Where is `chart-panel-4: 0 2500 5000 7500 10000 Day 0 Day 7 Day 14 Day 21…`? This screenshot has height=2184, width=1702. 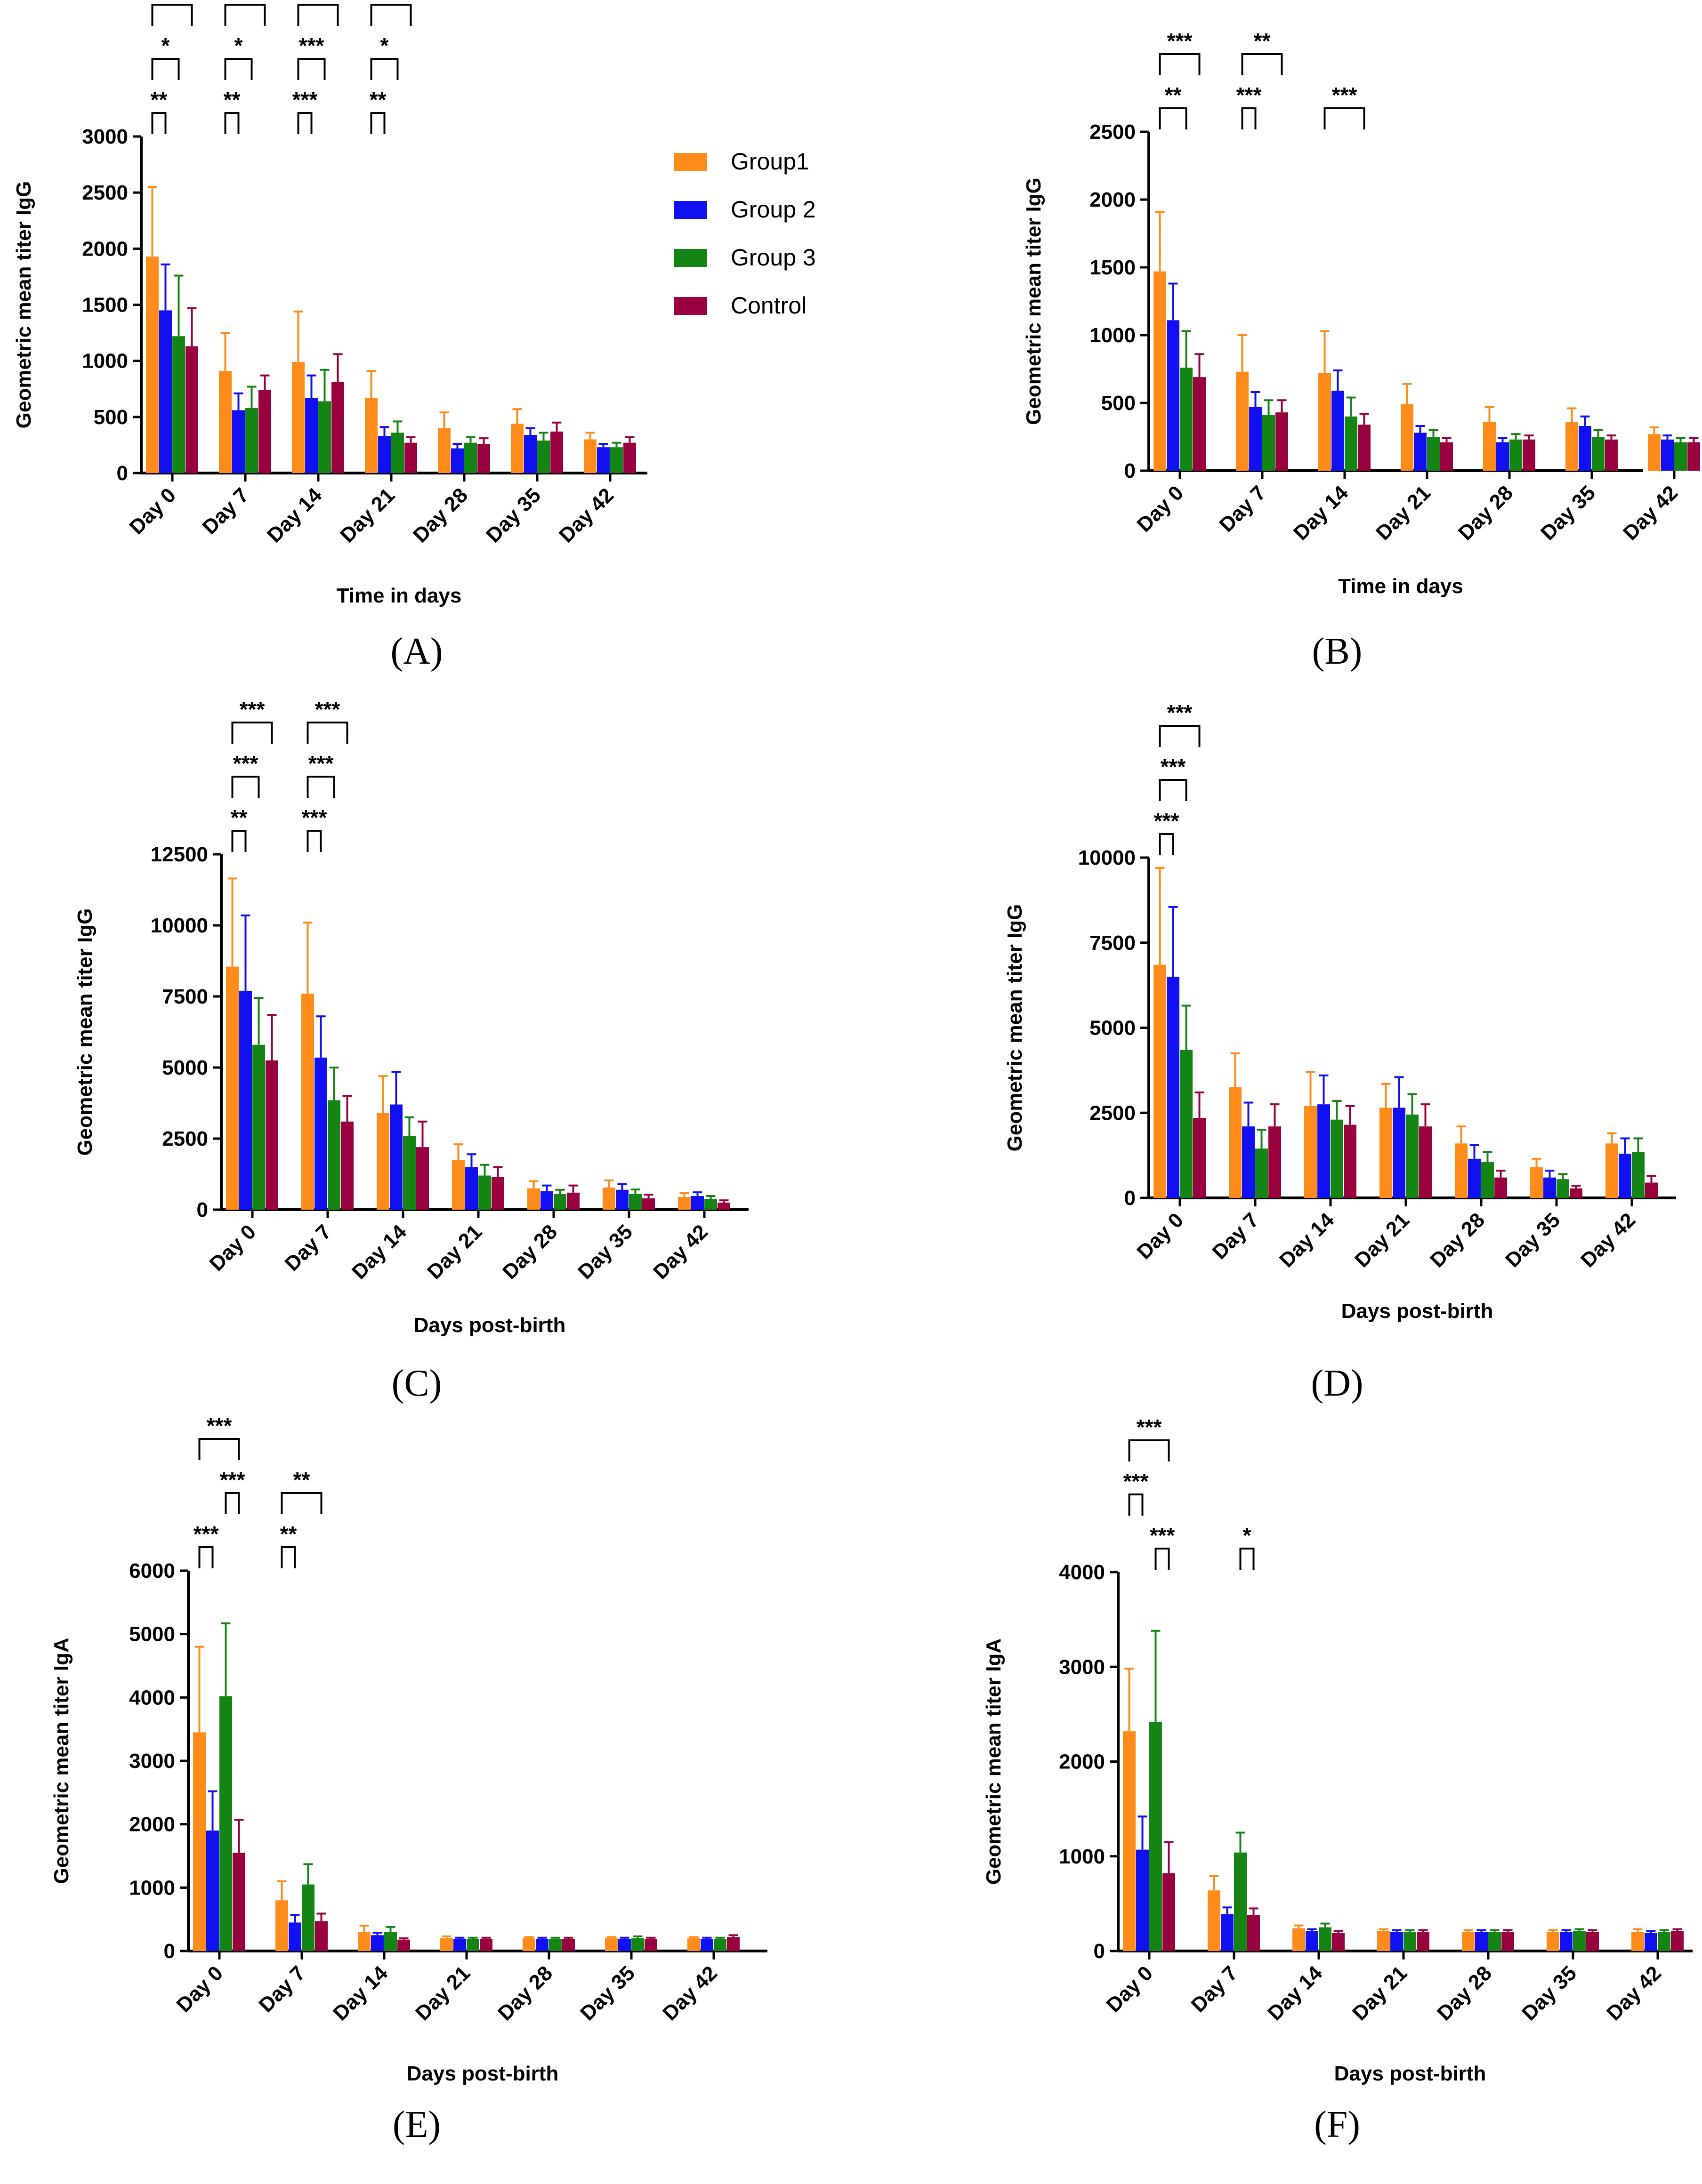 chart-panel-4: 0 2500 5000 7500 10000 Day 0 Day 7 Day 14 Day 21… is located at coordinates (1339, 1052).